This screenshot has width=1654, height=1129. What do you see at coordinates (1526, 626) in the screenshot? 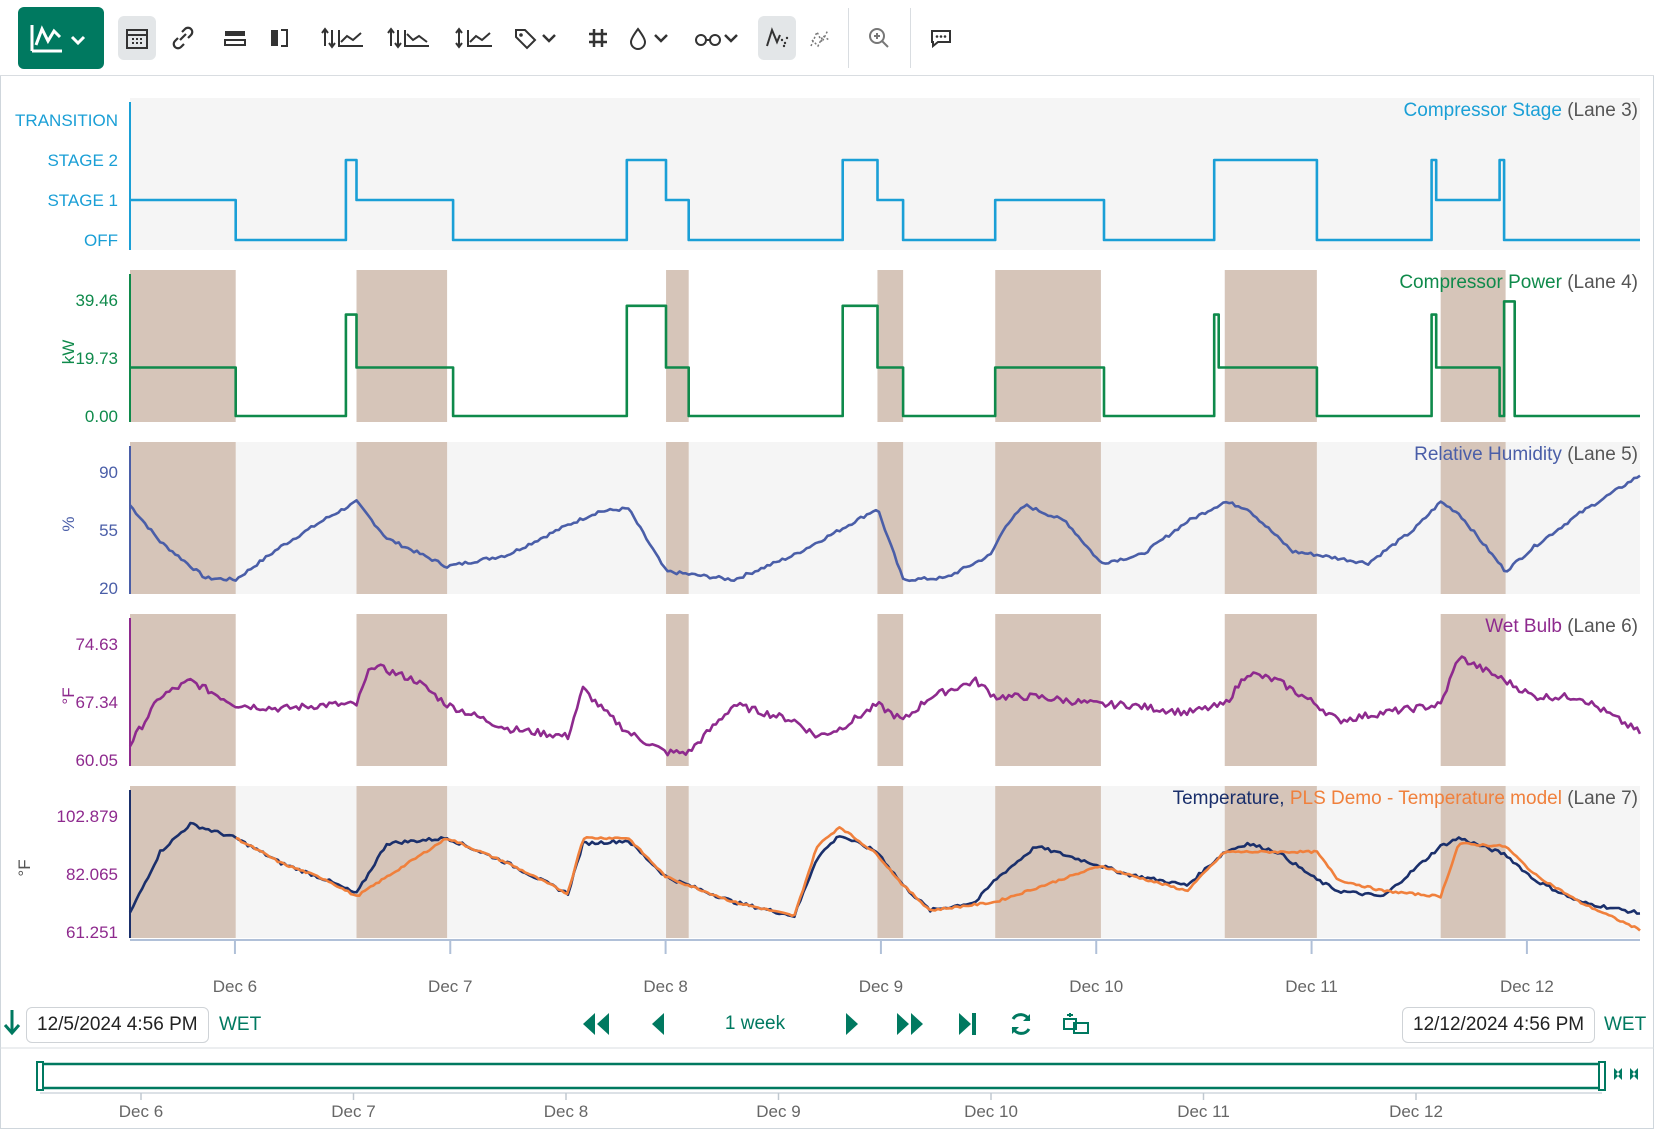
I see `lane-title-primary: Wet Bulb` at bounding box center [1526, 626].